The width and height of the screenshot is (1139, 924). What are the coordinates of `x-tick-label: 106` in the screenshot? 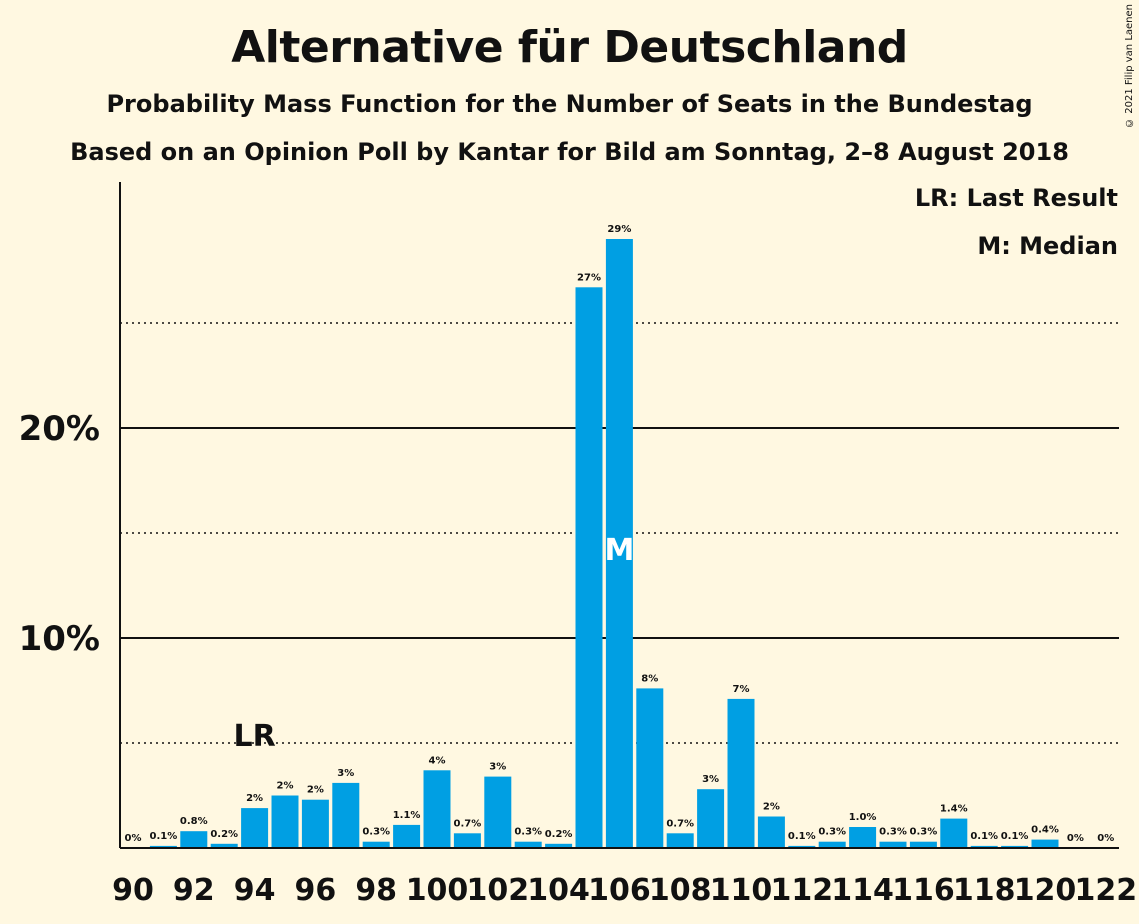 It's located at (619, 890).